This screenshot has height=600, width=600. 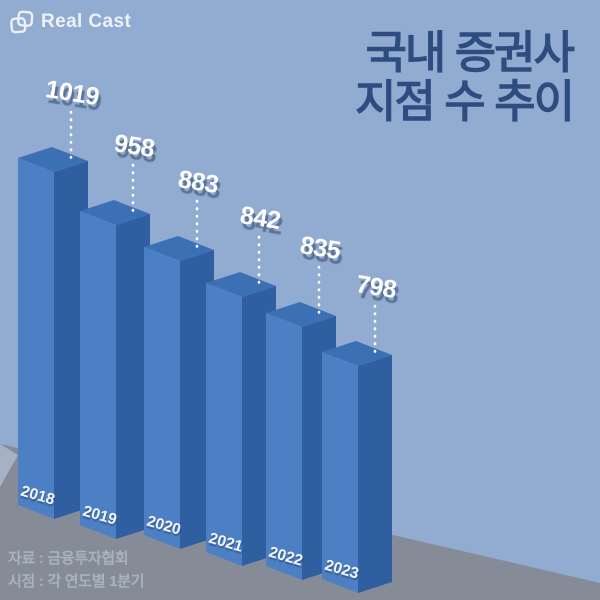 I want to click on bar-2020: 2020, so click(x=179, y=392).